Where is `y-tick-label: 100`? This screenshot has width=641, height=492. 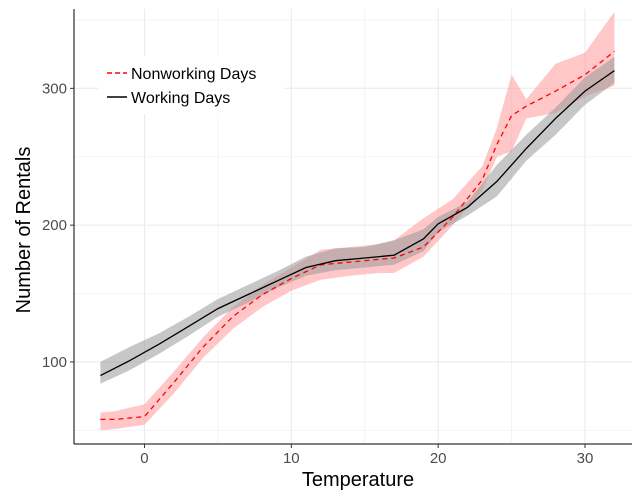
y-tick-label: 100 is located at coordinates (54, 362).